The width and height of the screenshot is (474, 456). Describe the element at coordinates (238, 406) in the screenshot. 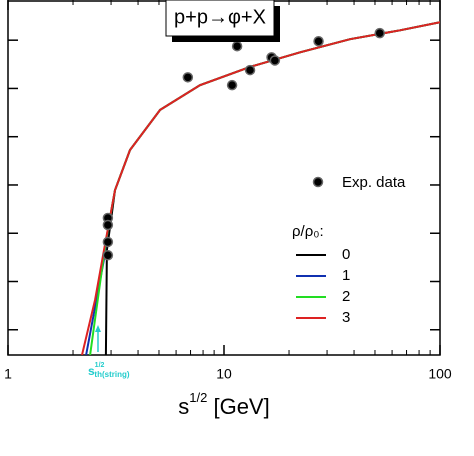

I see `x-label-rest: [GeV]` at that location.